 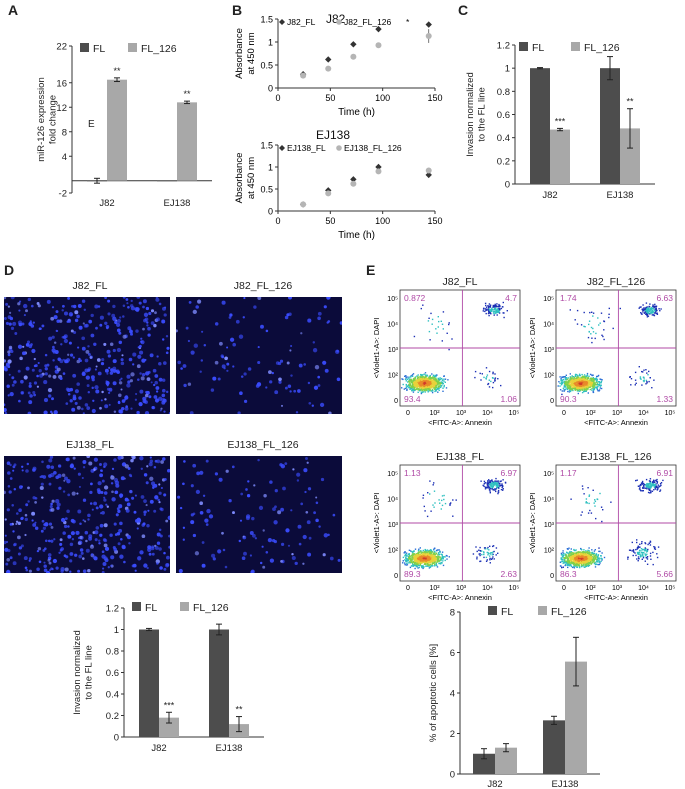 I want to click on legend-marker-fl, so click(x=282, y=22).